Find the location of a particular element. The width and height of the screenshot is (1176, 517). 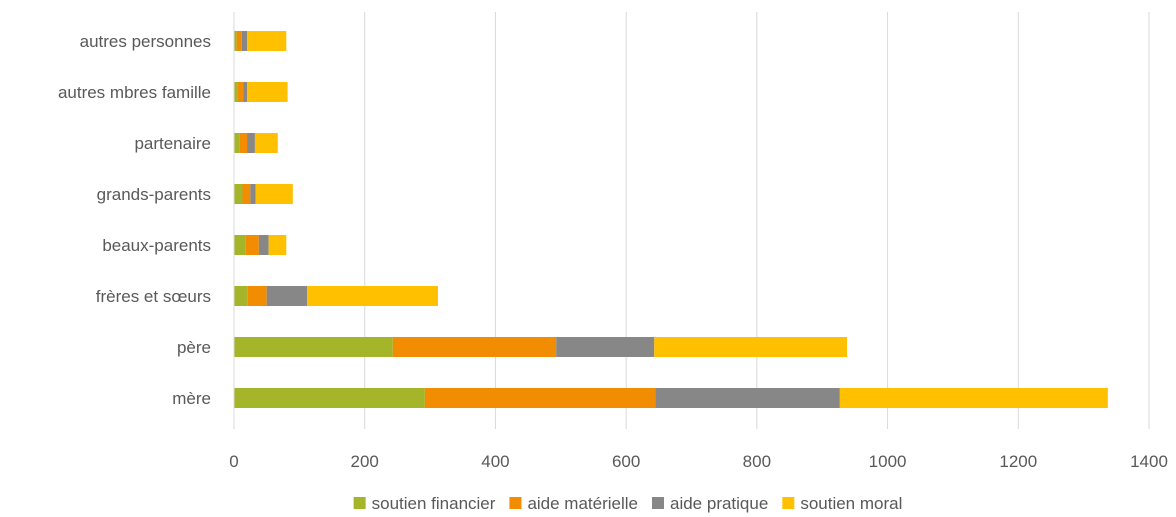

x-tick-label: 0 is located at coordinates (233, 461).